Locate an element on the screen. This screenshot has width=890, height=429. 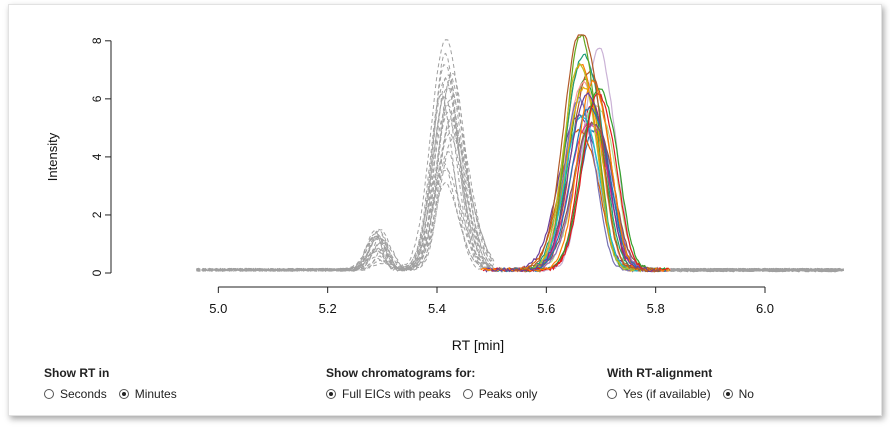
x-tick-label: 5.6 is located at coordinates (546, 308).